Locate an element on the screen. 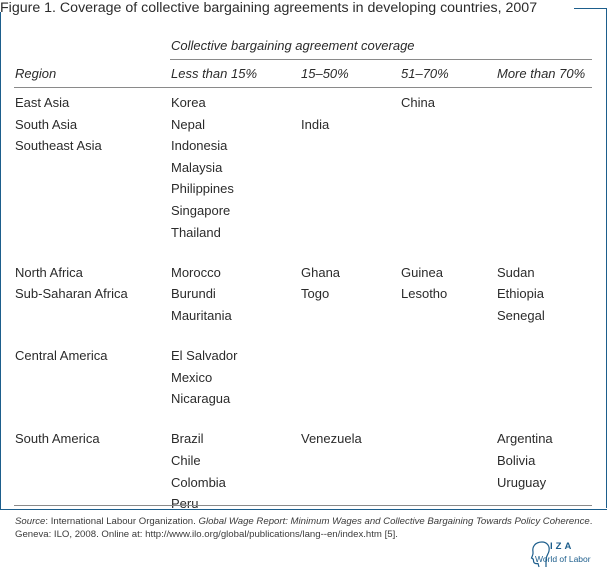 The width and height of the screenshot is (608, 570). country-cell: Uruguay is located at coordinates (522, 482).